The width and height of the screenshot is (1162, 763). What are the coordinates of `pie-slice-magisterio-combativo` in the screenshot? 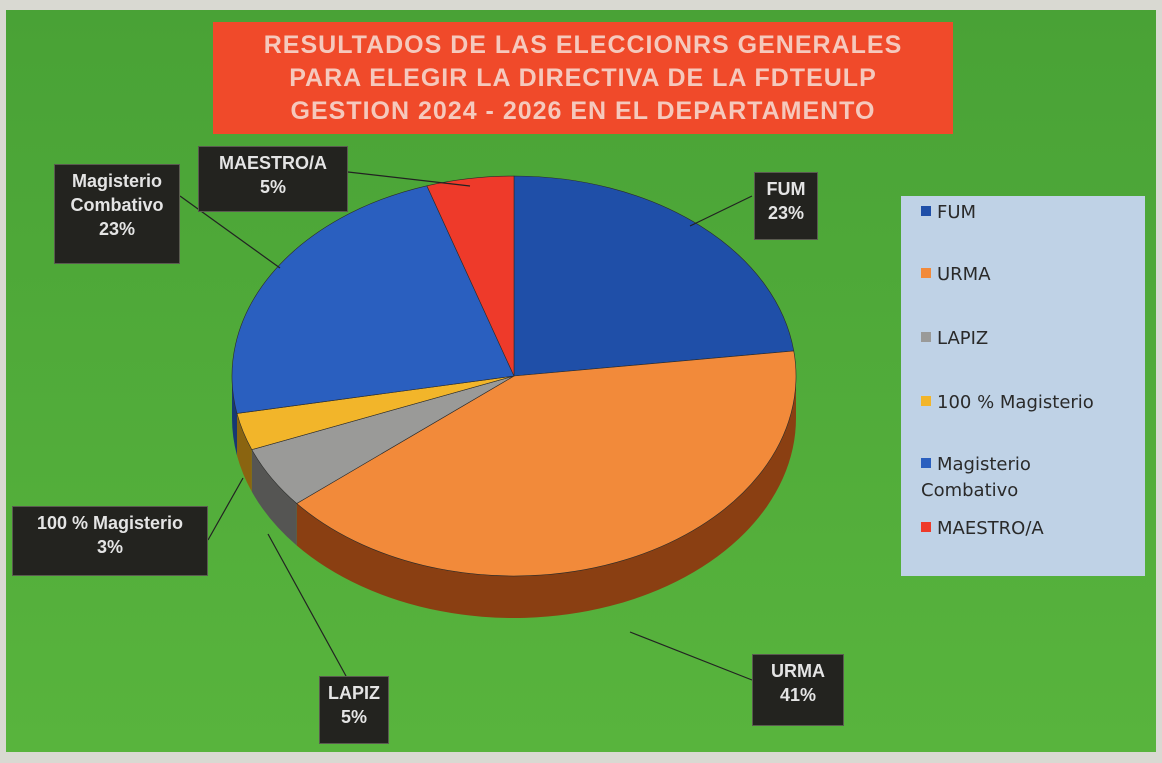 It's located at (373, 299).